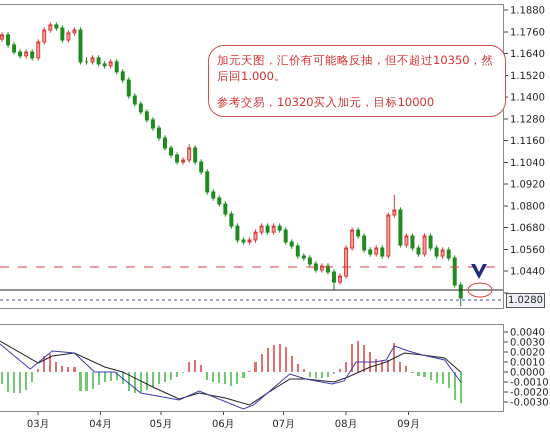 The height and width of the screenshot is (441, 550). I want to click on x-tick-label: 05月, so click(161, 424).